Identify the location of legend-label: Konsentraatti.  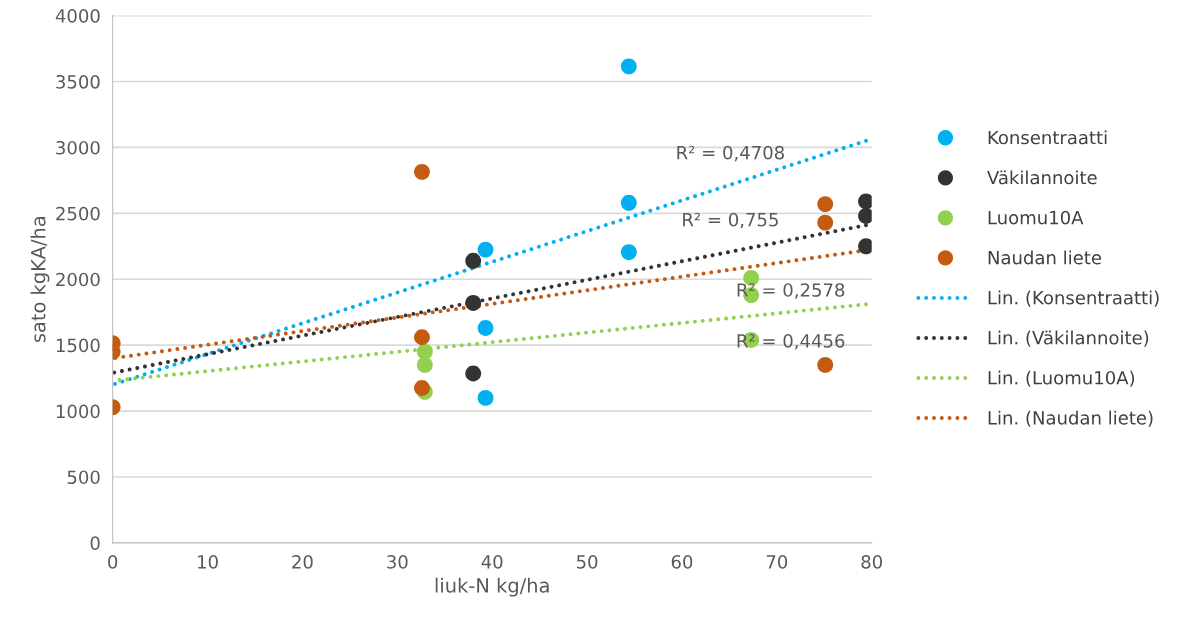
(1047, 137).